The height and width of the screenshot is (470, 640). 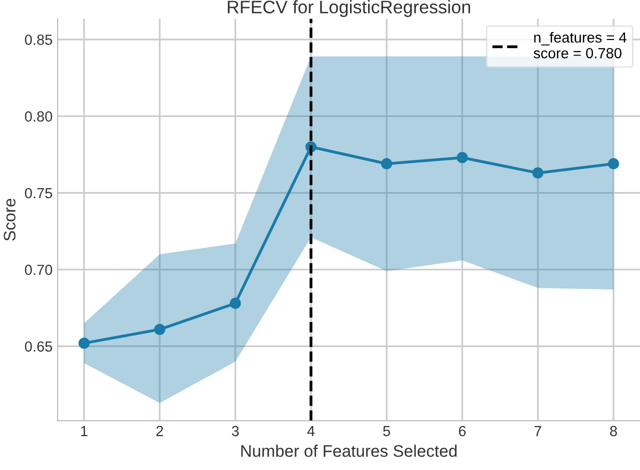 I want to click on y-tick-label: 0.85, so click(x=38, y=39).